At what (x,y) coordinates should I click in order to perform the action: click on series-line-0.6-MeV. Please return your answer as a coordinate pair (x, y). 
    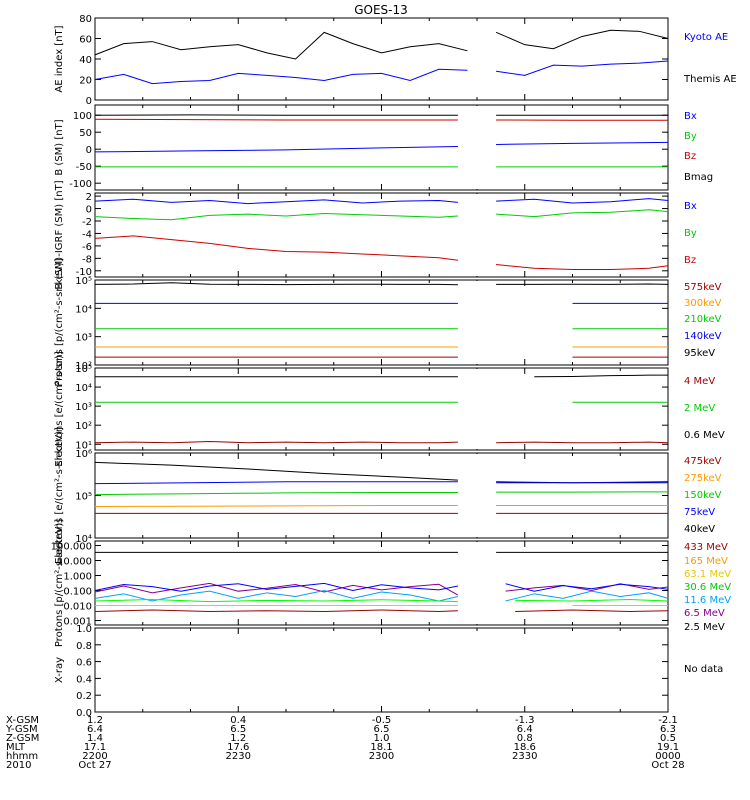
    Looking at the image, I should click on (601, 376).